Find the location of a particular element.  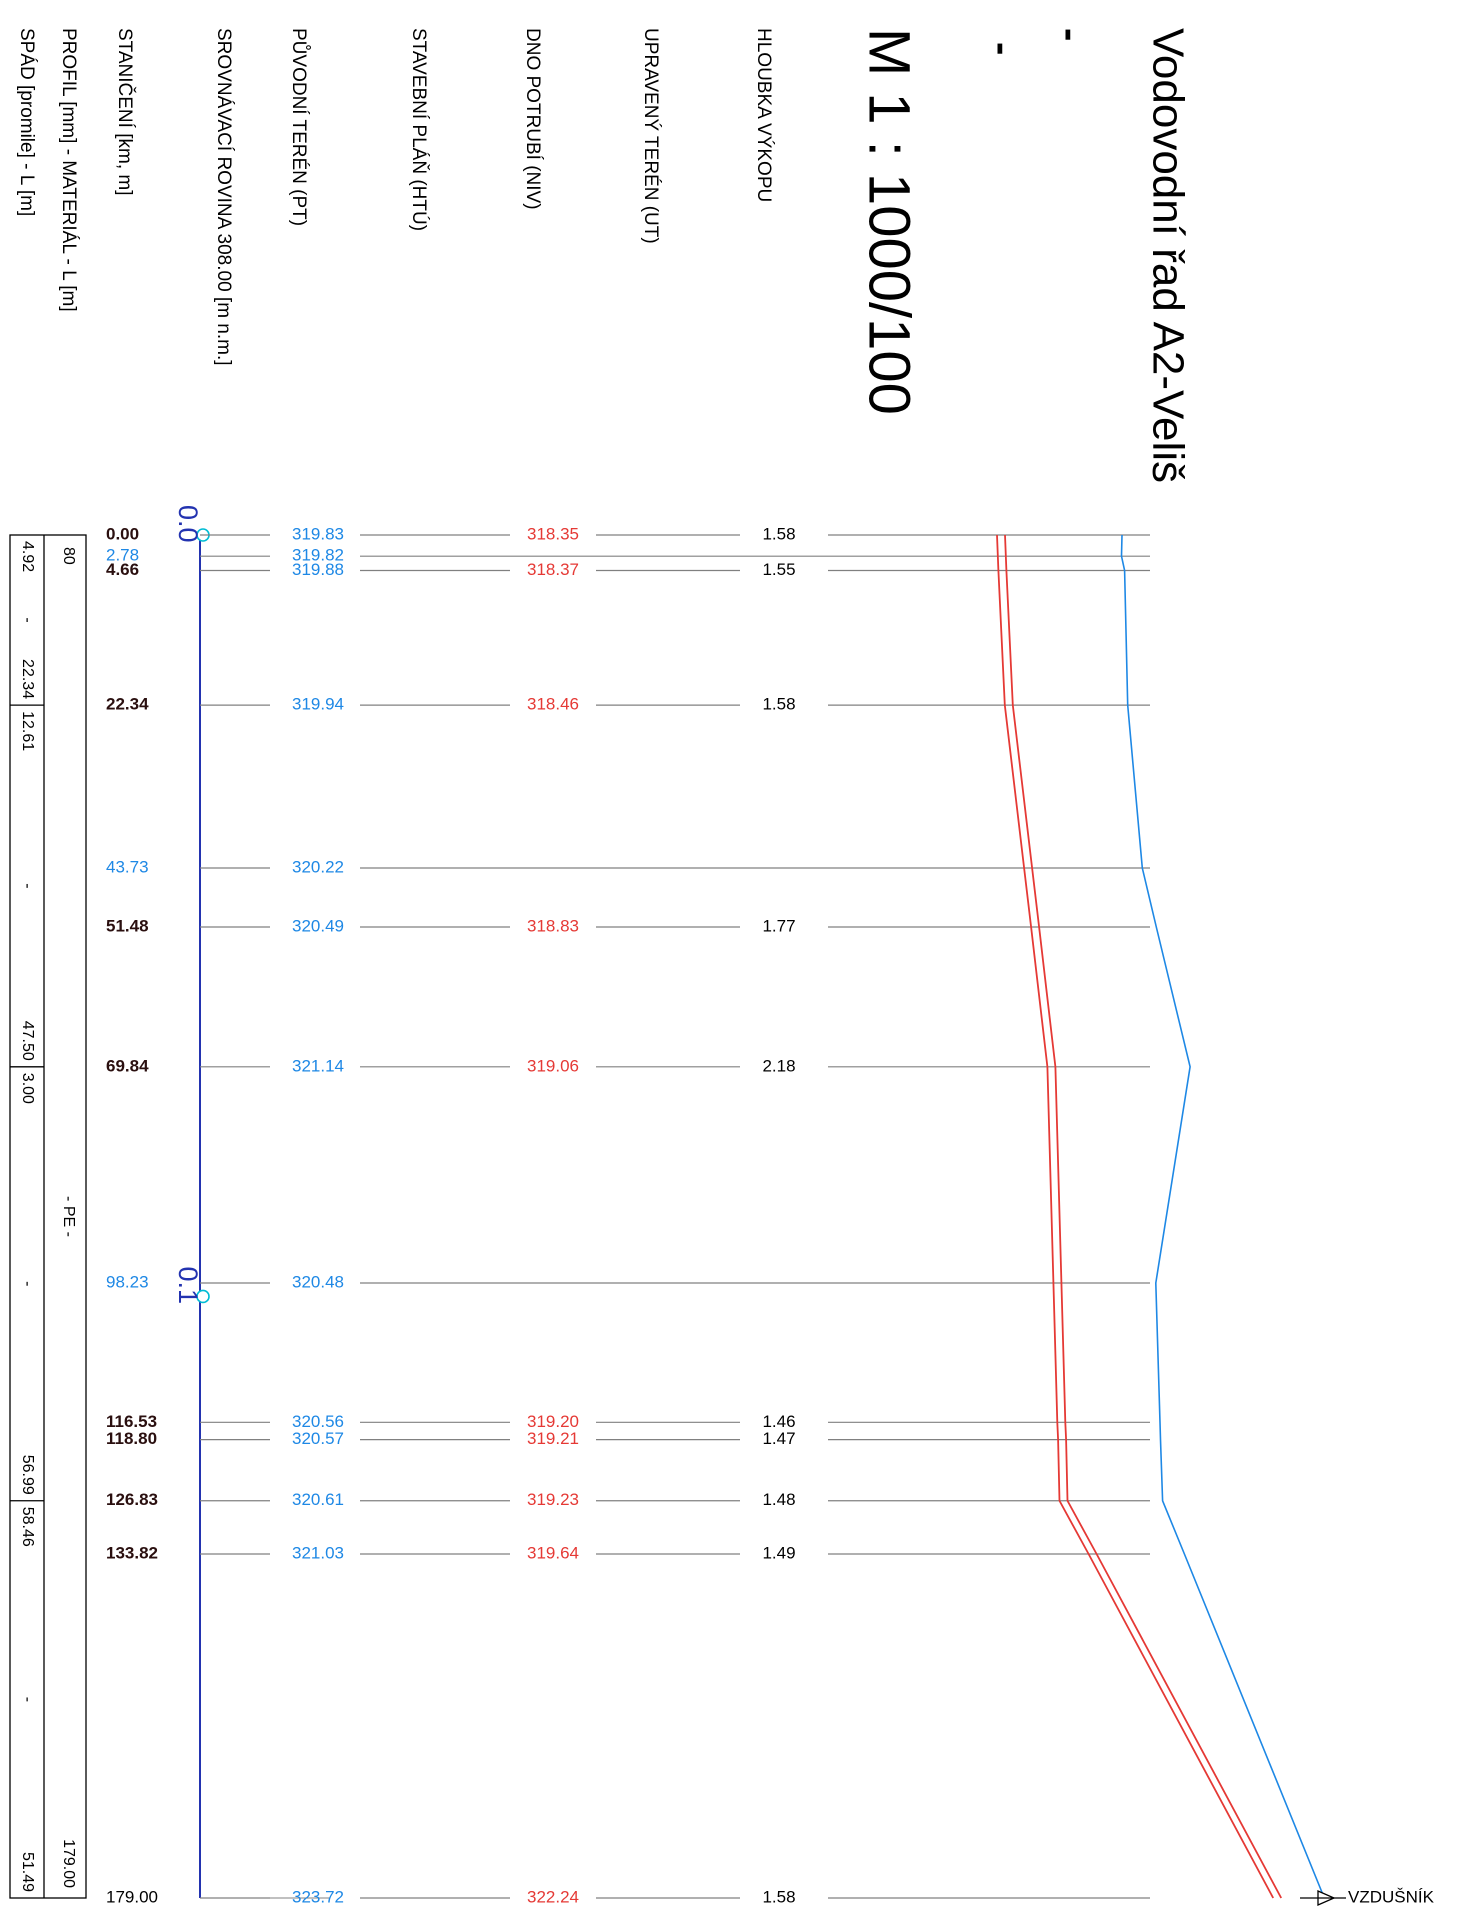

pipe-invert-label: 319.20 is located at coordinates (553, 1421).